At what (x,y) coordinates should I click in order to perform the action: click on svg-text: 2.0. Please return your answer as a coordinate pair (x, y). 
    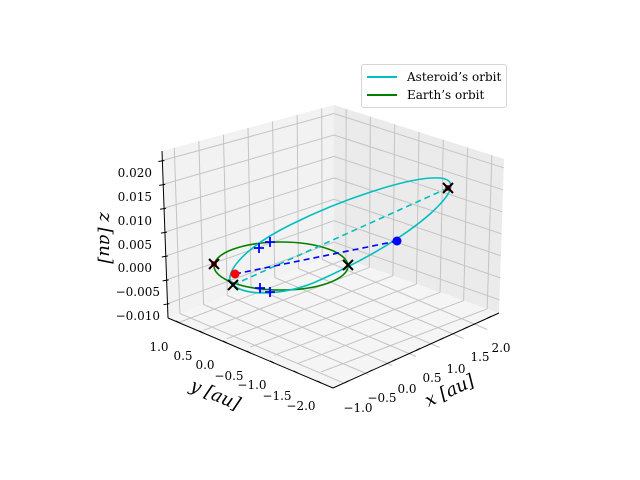
    Looking at the image, I should click on (500, 348).